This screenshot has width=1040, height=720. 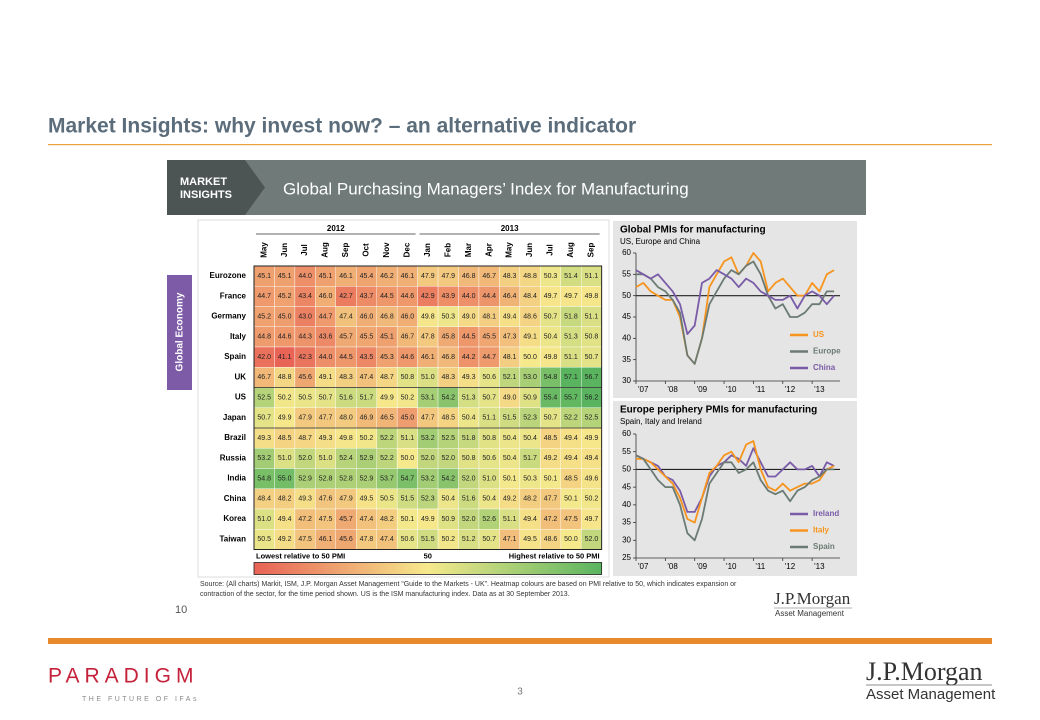 What do you see at coordinates (234, 417) in the screenshot?
I see `row-label: Japan` at bounding box center [234, 417].